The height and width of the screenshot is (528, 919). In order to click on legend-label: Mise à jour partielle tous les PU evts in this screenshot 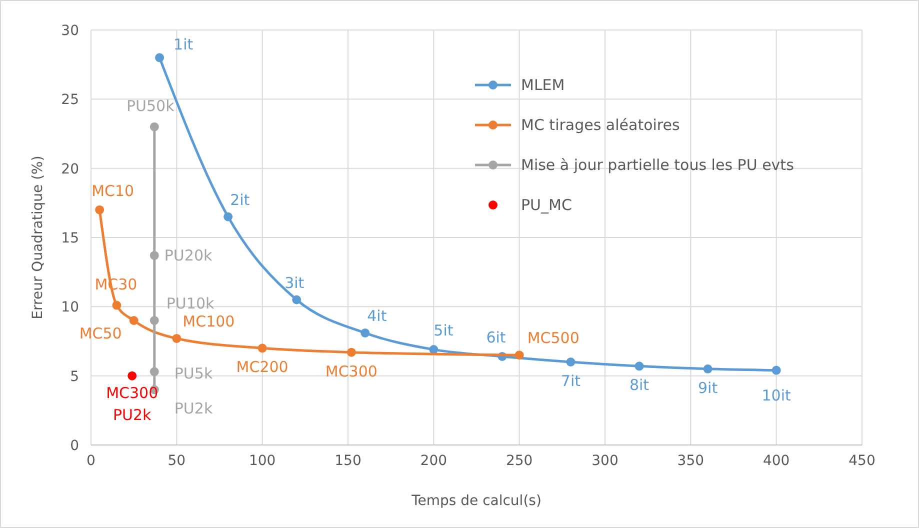, I will do `click(657, 165)`.